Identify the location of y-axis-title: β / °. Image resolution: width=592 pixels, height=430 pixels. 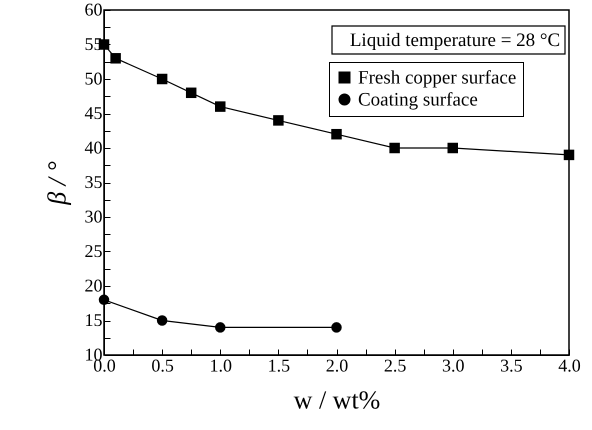
(57, 183).